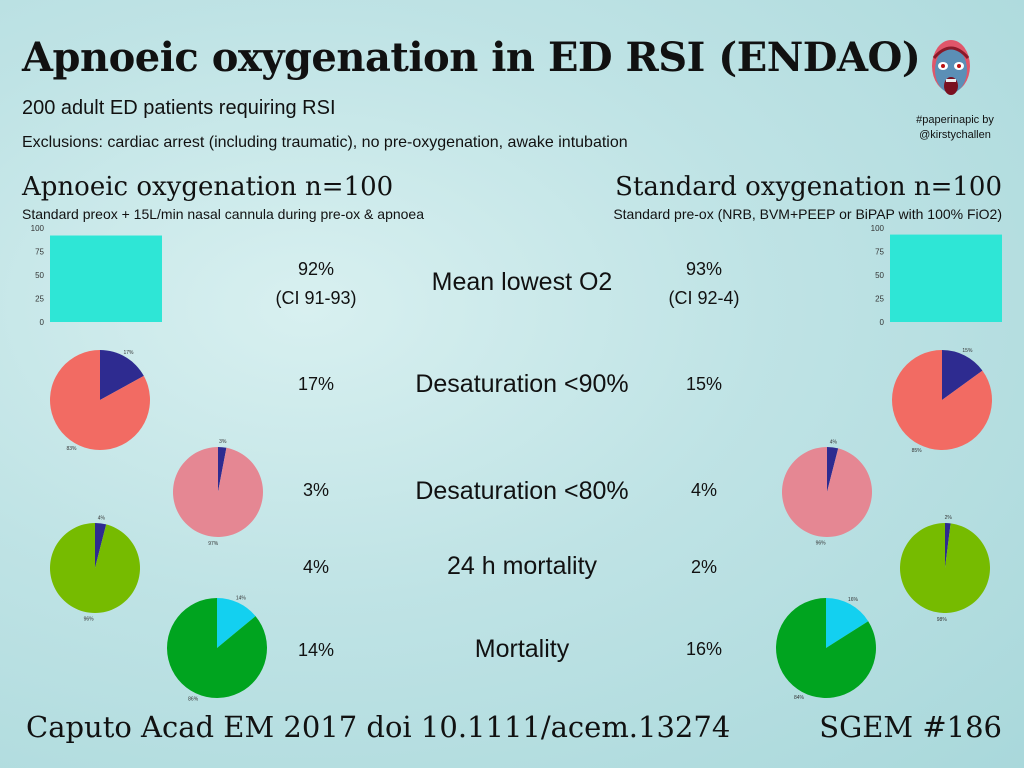  What do you see at coordinates (316, 384) in the screenshot?
I see `left-value-desat90: 17%` at bounding box center [316, 384].